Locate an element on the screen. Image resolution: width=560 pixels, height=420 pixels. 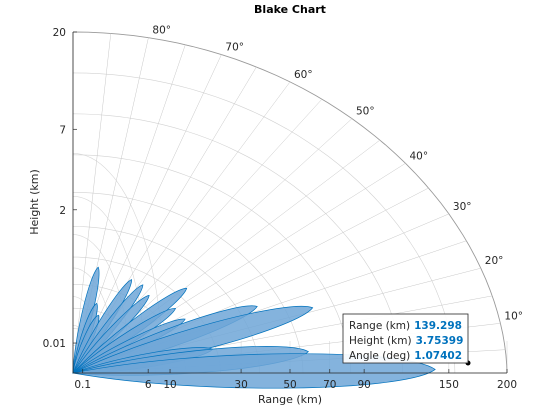
y-axis-label: Height (km) is located at coordinates (34, 202).